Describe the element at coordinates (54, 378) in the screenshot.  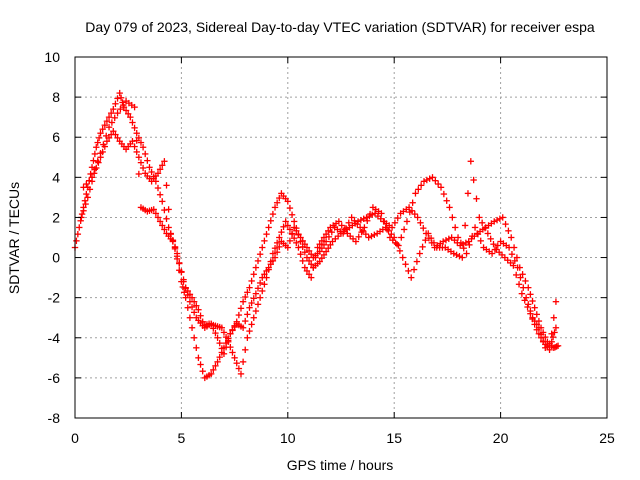
I see `y-tick-label: -6` at that location.